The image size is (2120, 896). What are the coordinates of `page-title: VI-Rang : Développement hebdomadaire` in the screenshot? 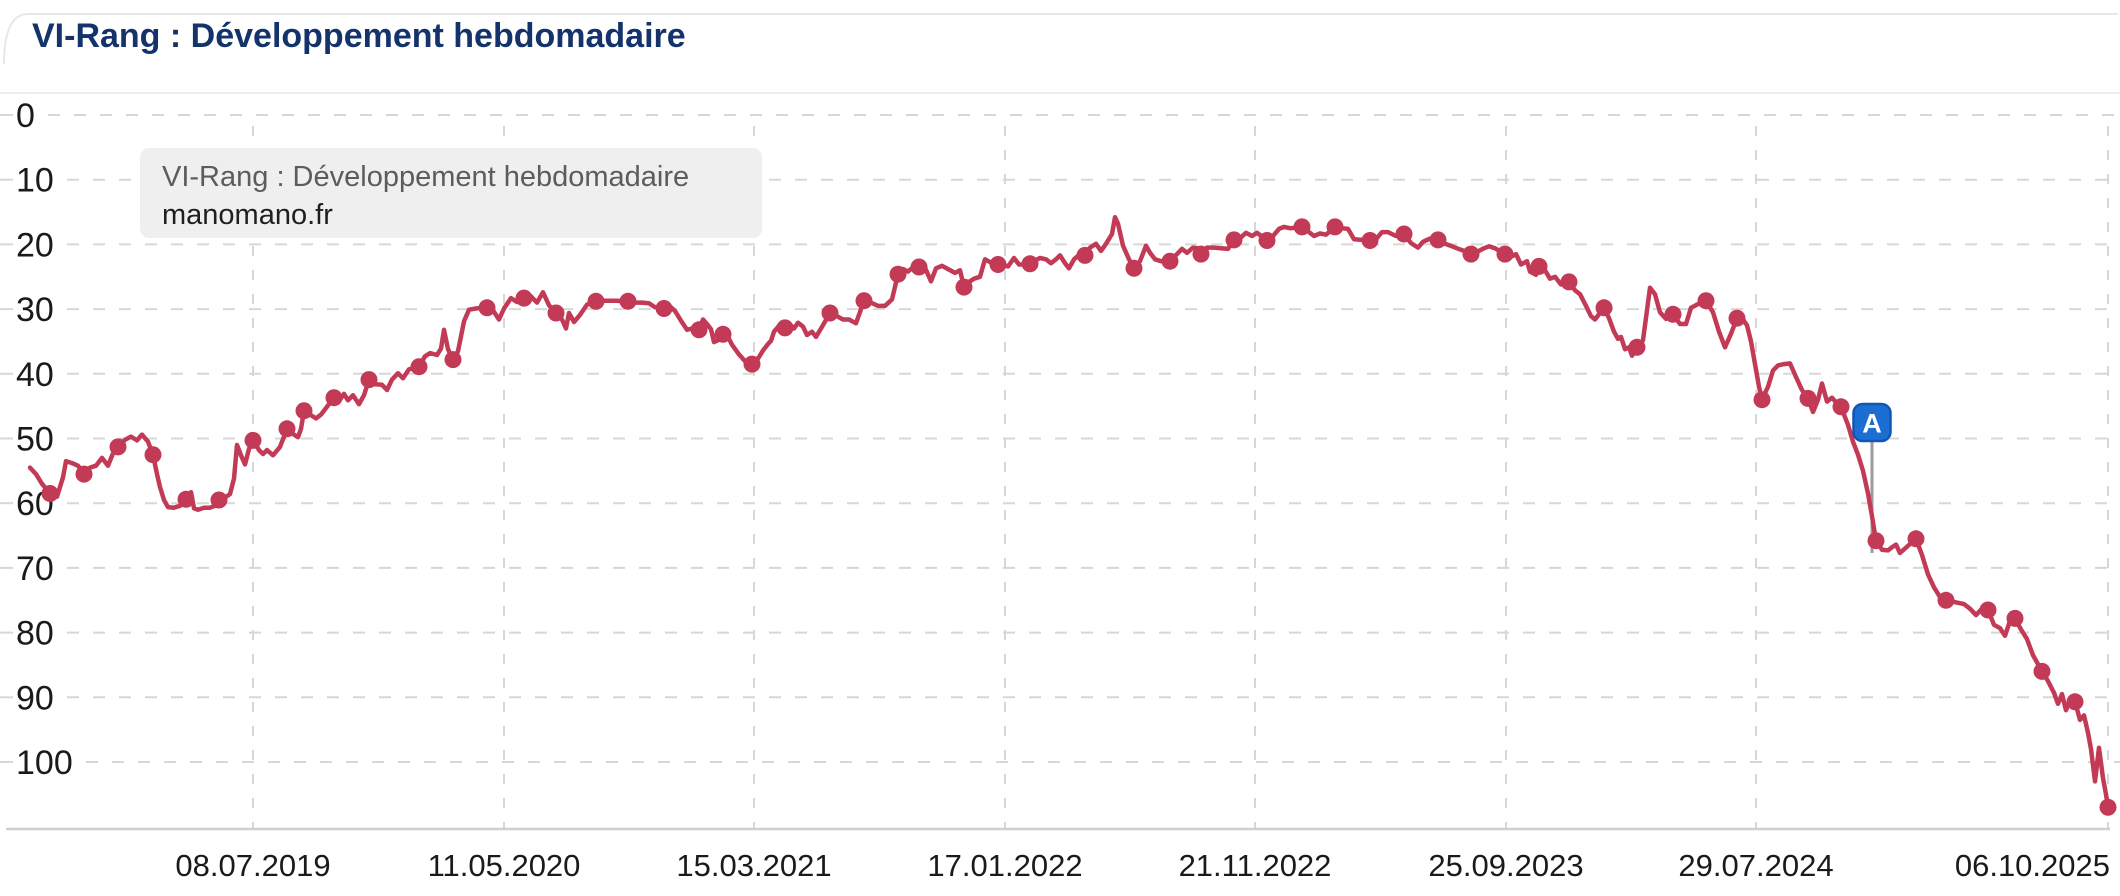 It's located at (359, 36).